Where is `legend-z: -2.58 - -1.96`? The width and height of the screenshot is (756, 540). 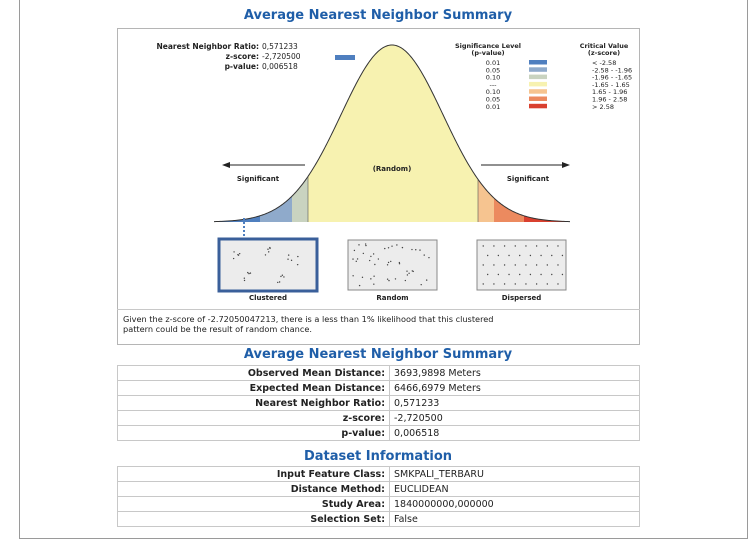 legend-z: -2.58 - -1.96 is located at coordinates (612, 70).